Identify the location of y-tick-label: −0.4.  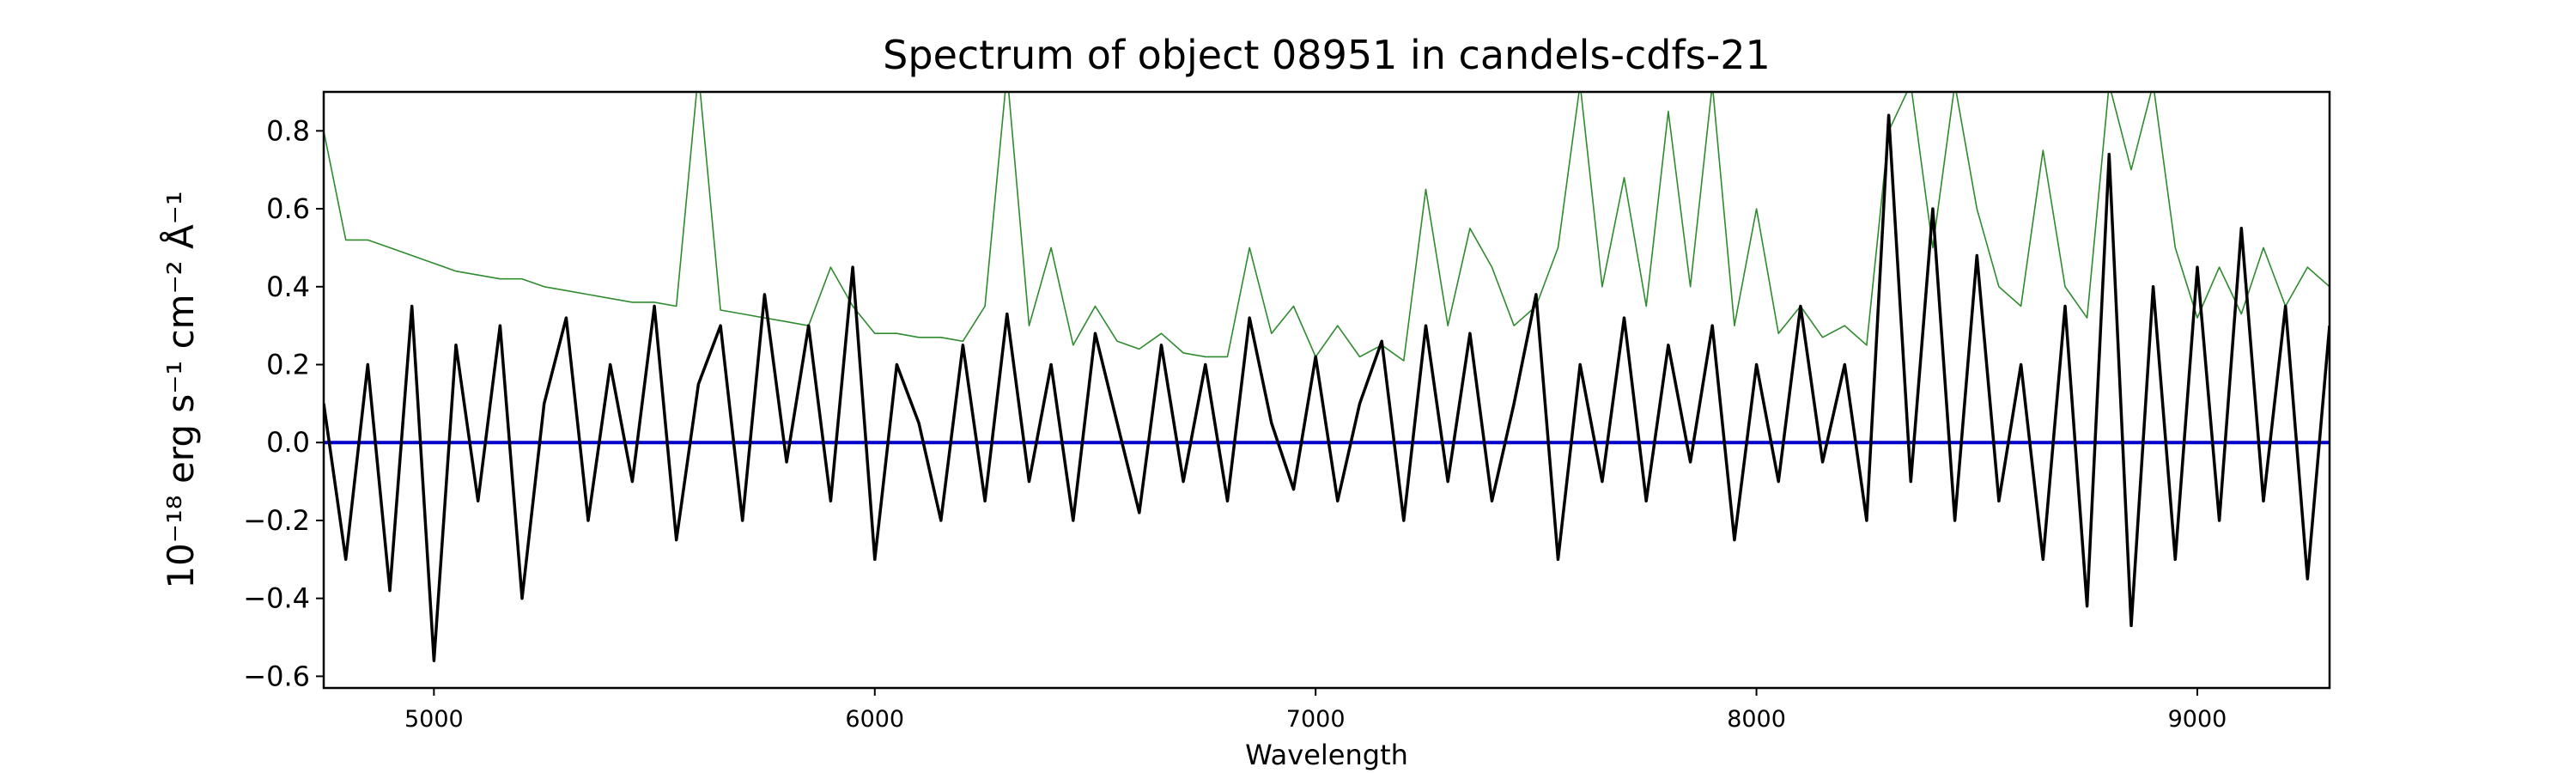
(276, 598).